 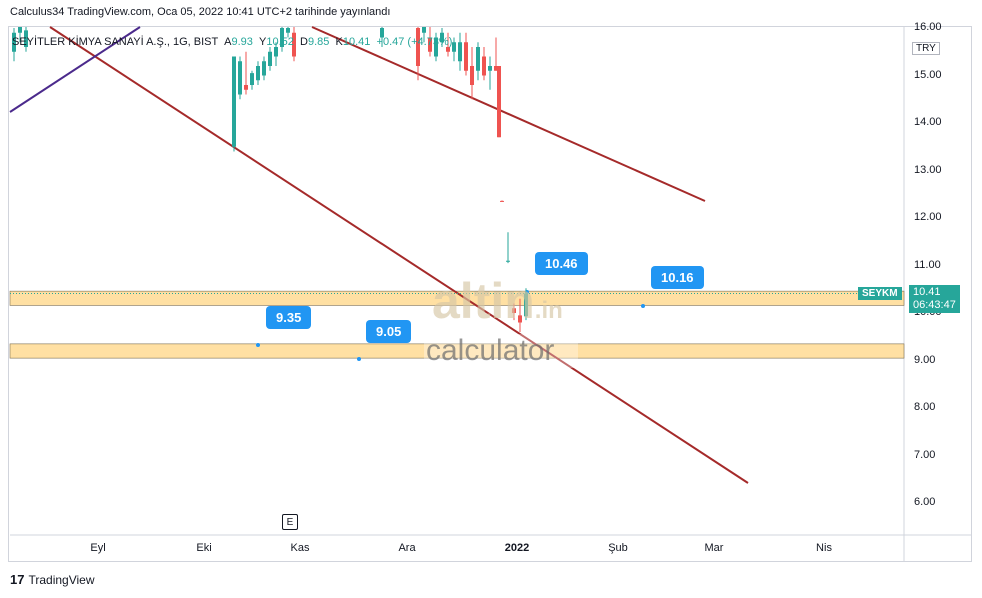 What do you see at coordinates (407, 548) in the screenshot?
I see `x-tick-label: Ara` at bounding box center [407, 548].